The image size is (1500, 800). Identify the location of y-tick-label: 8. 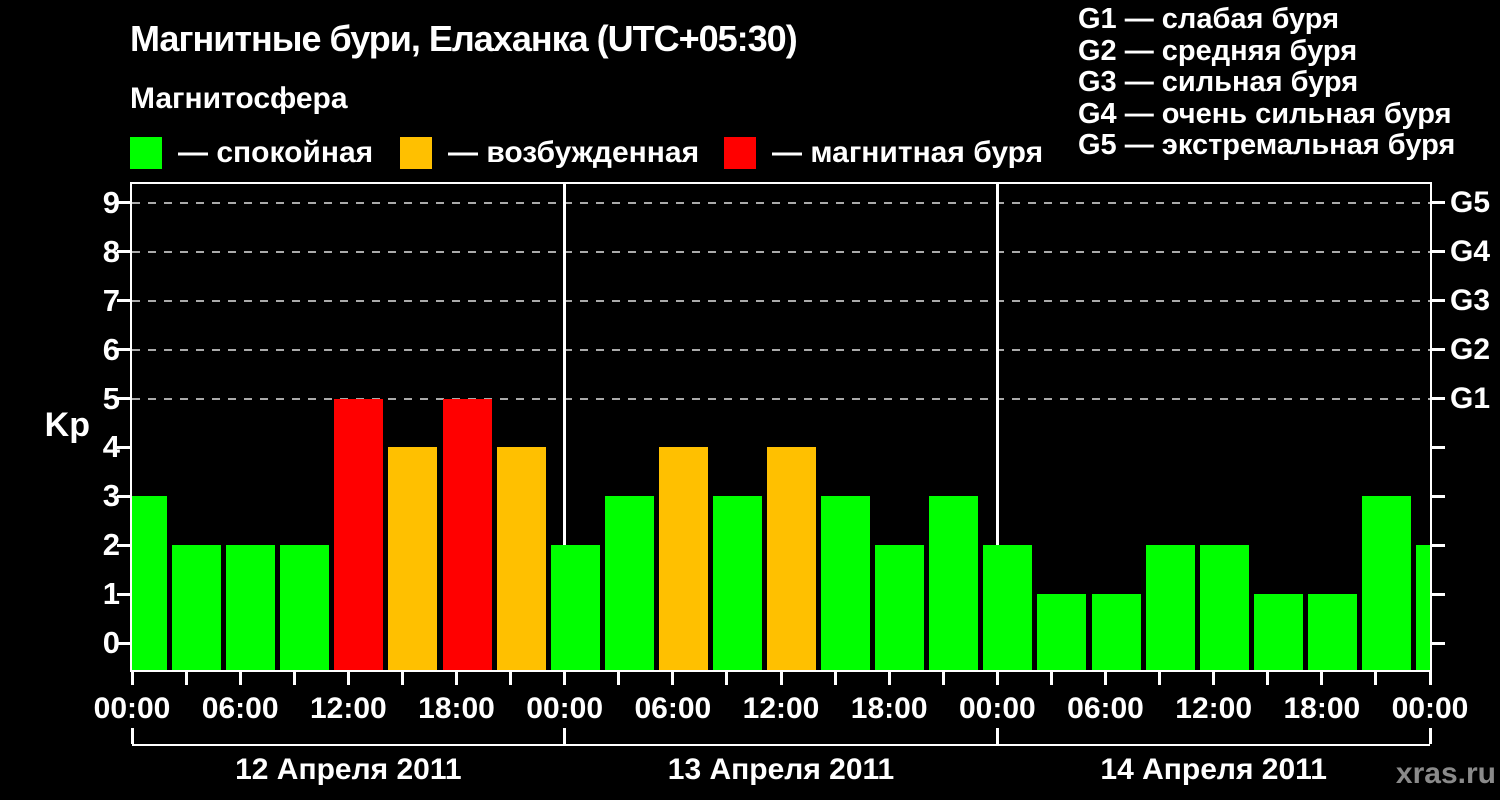
(111, 251).